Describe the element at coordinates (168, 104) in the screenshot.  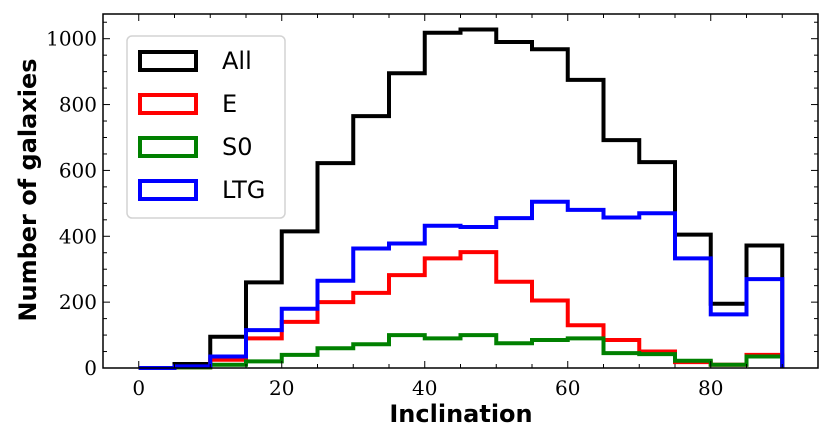
I see `legend-swatch-e` at that location.